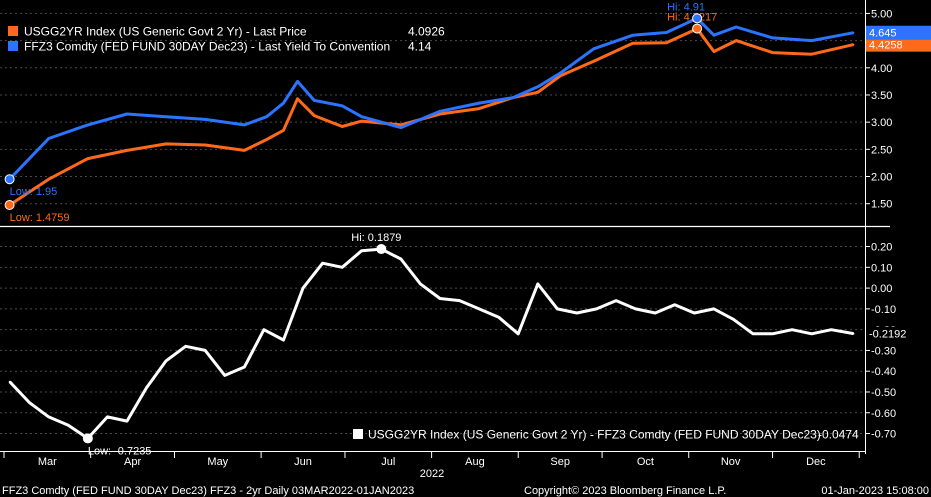 This screenshot has width=931, height=497. Describe the element at coordinates (881, 69) in the screenshot. I see `y-tick-label-upper-2: 4.00` at that location.